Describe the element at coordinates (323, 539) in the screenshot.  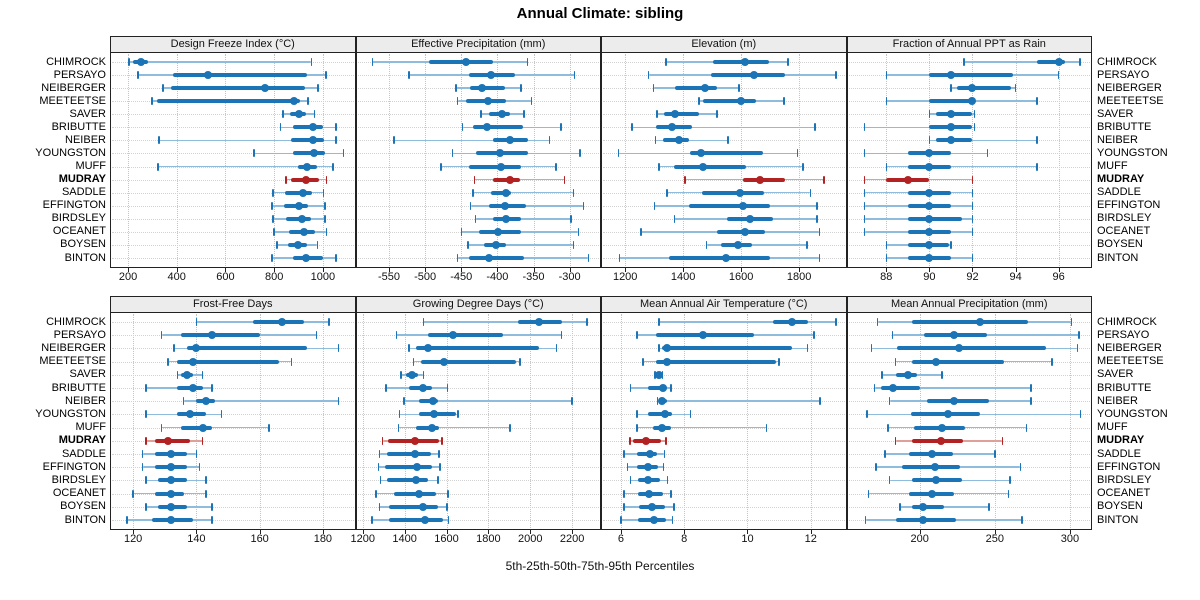
I see `axis-tick-label: 180` at that location.